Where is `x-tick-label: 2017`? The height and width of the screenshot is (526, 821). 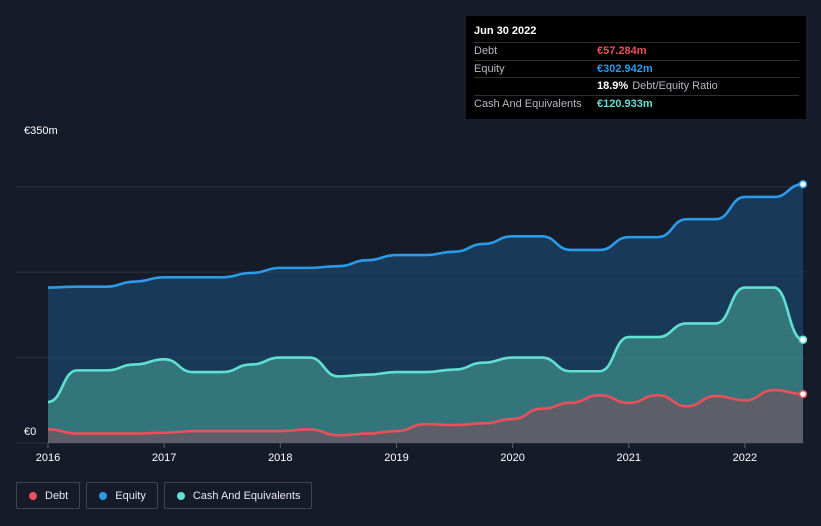 x-tick-label: 2017 is located at coordinates (164, 458).